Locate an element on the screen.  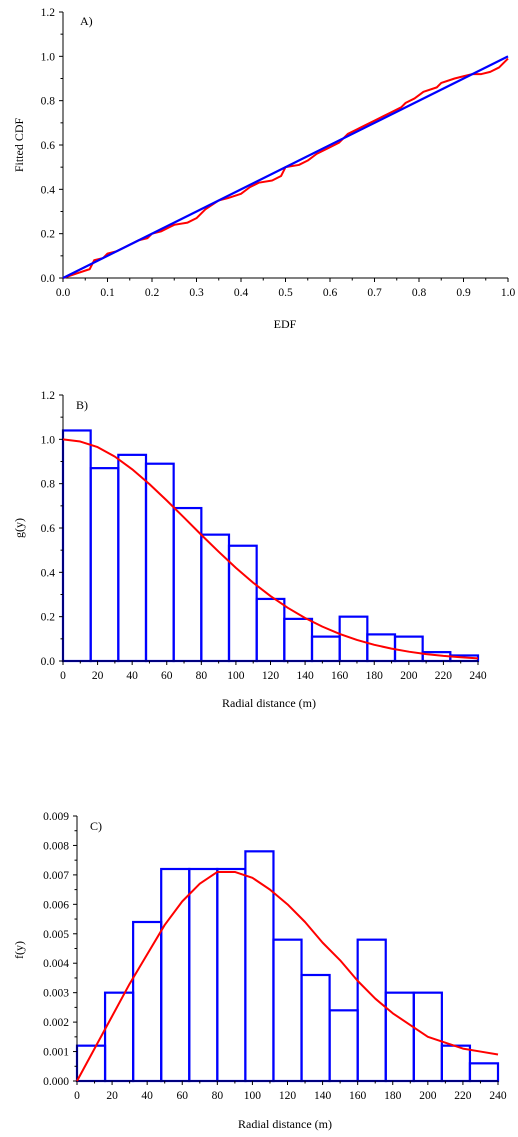
panel-b-x-tick-label: 80 is located at coordinates (202, 676).